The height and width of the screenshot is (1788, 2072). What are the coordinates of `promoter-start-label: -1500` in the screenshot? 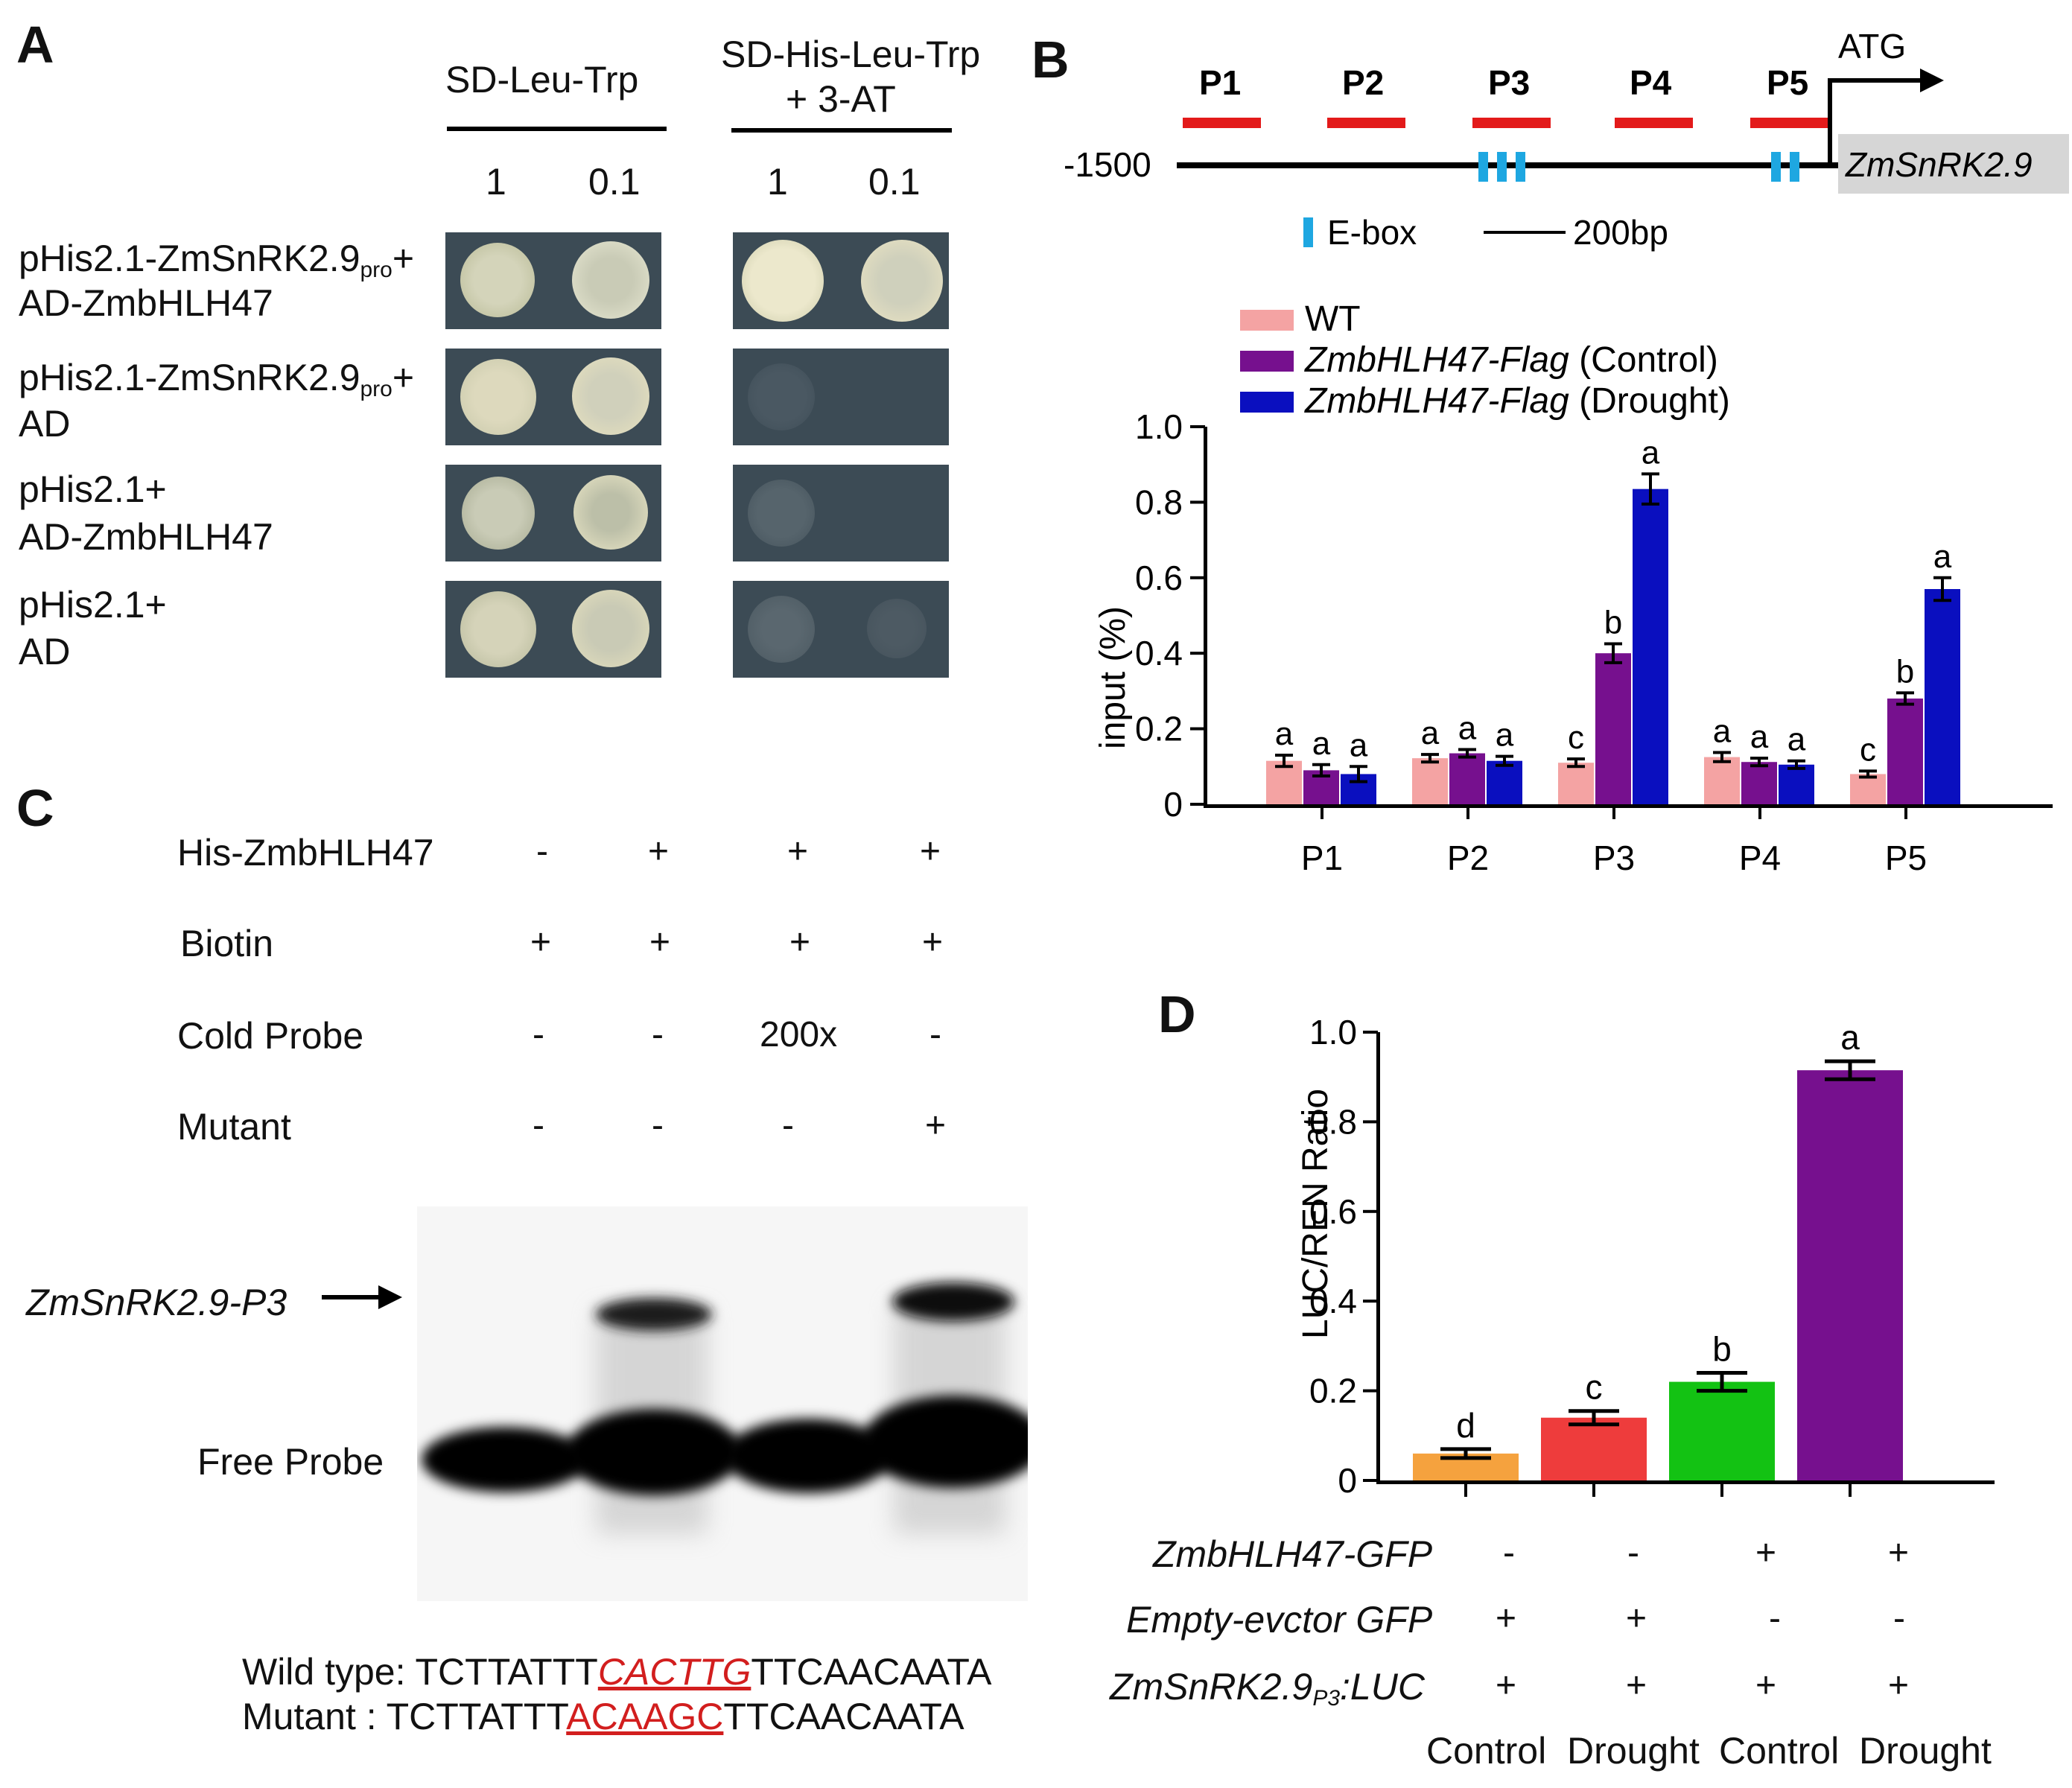 It's located at (1107, 165).